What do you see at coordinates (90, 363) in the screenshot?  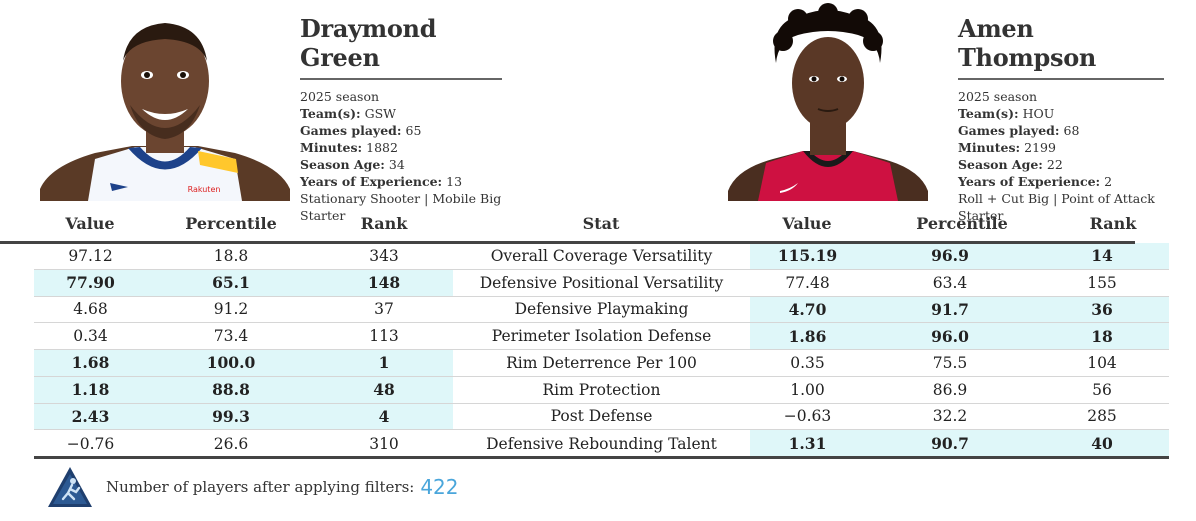 I see `left-value-cell: 1.68` at bounding box center [90, 363].